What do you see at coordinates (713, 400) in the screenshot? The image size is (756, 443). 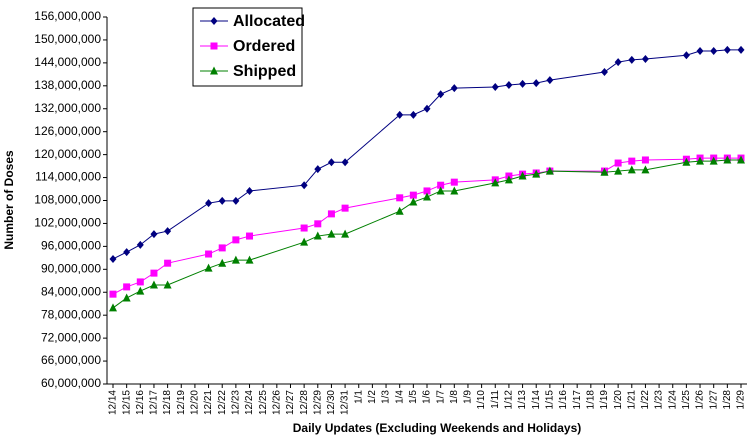 I see `x-tick-label: 1/27` at bounding box center [713, 400].